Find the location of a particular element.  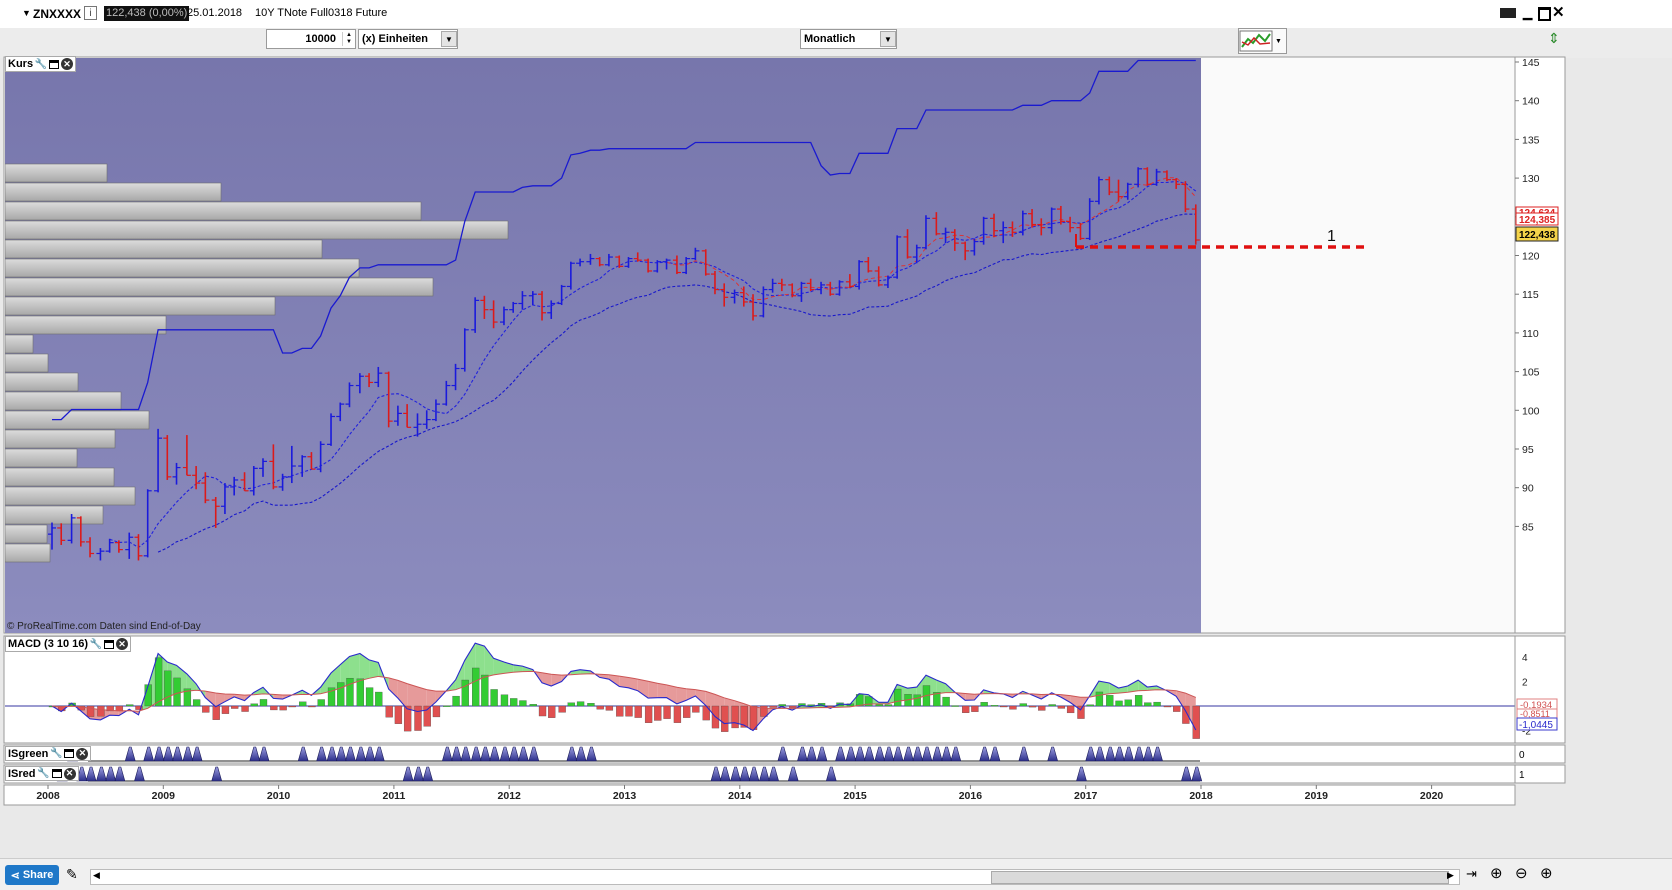

zoom-in-icon: ⊕ is located at coordinates (1546, 873).